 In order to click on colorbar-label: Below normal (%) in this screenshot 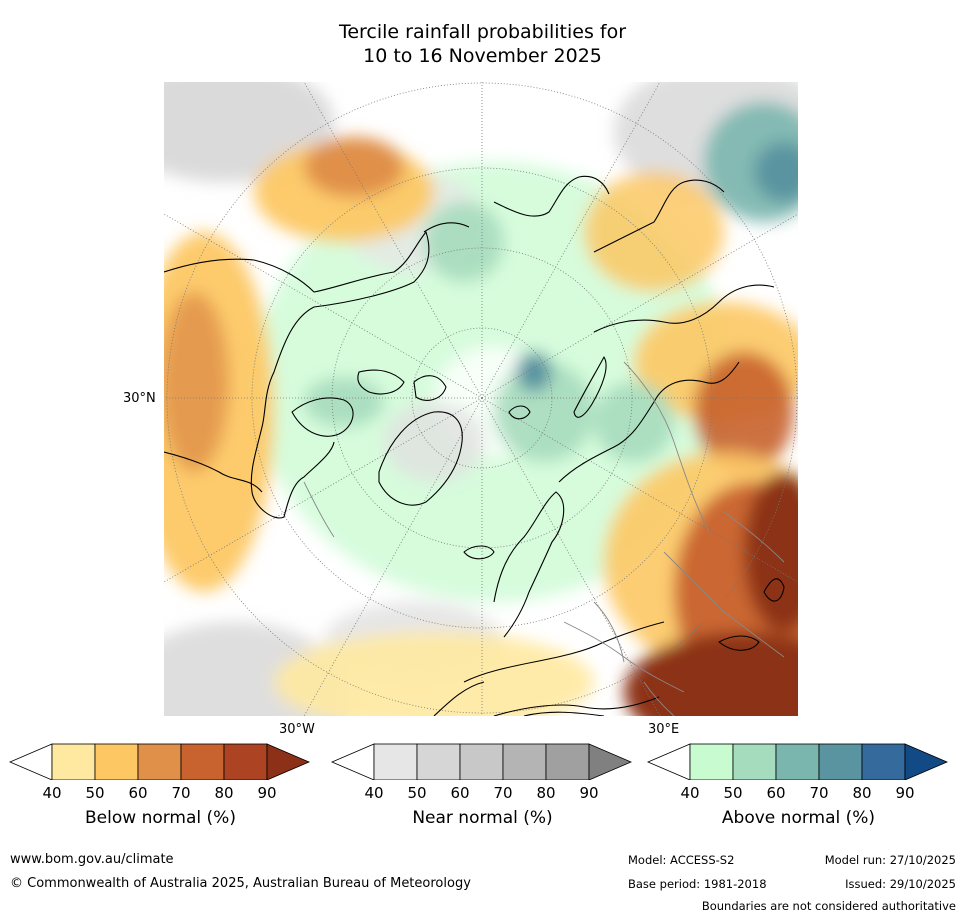, I will do `click(160, 818)`.